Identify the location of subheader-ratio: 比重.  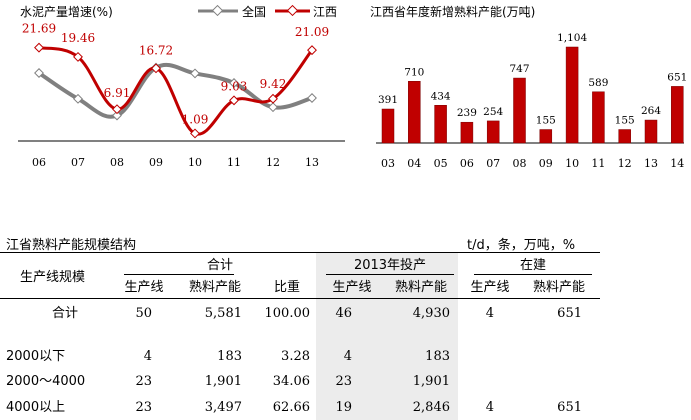
(286, 287).